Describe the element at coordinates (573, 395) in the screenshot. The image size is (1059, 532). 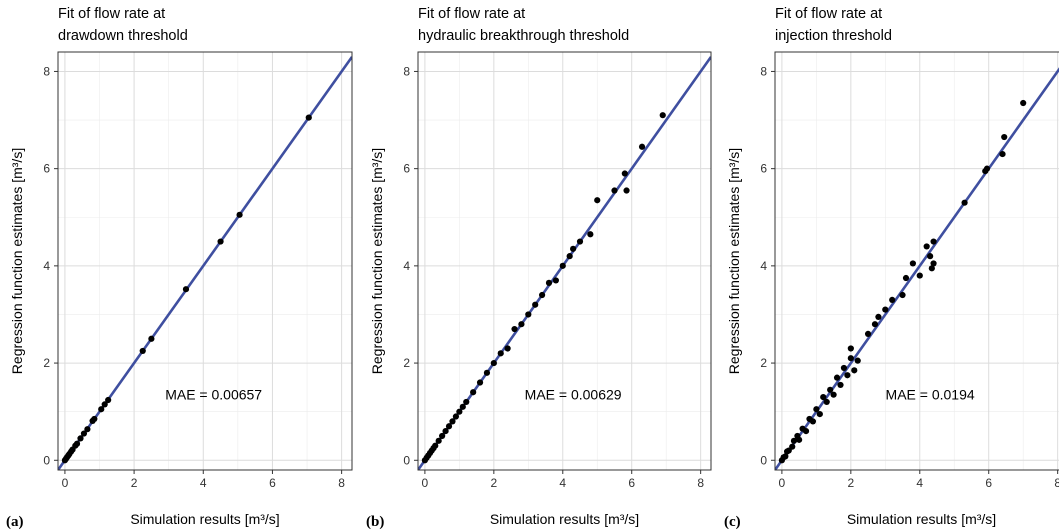
I see `mae-annotation: MAE = 0.00629` at that location.